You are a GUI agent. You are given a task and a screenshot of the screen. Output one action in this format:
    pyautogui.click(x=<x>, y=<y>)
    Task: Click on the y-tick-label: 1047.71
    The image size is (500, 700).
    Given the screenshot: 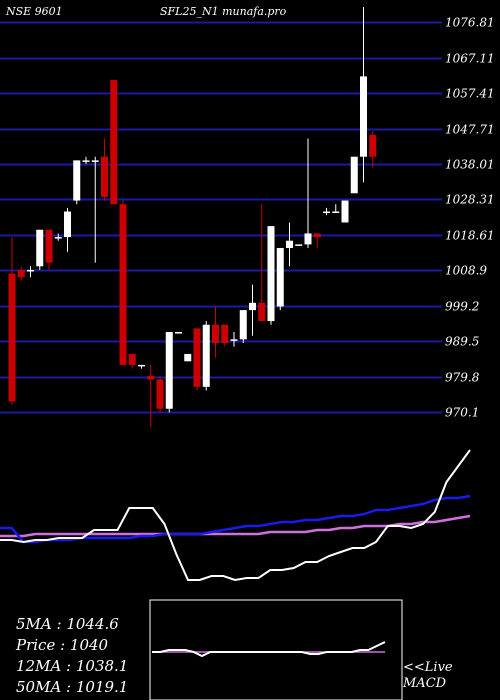 What is the action you would take?
    pyautogui.click(x=470, y=130)
    